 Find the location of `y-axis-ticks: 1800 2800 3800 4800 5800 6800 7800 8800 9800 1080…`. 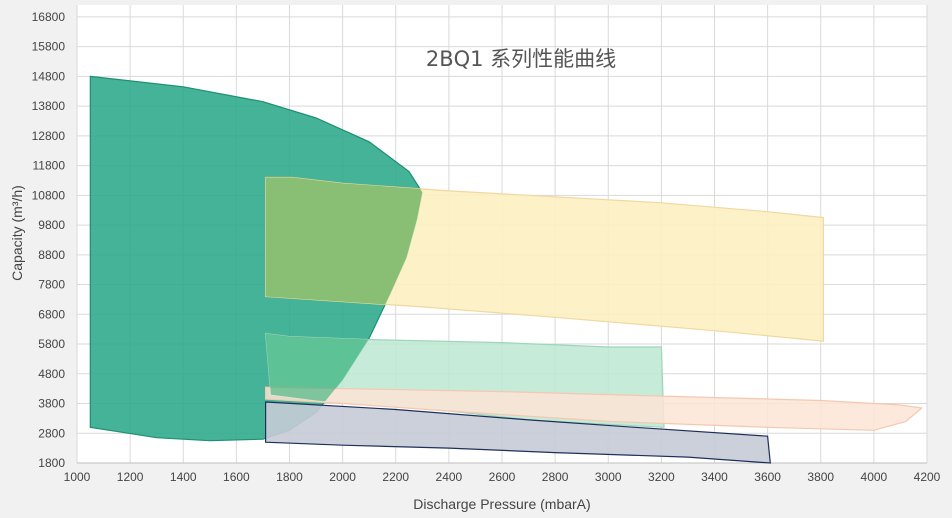

y-axis-ticks: 1800 2800 3800 4800 5800 6800 7800 8800 9800 1080… is located at coordinates (49, 240).